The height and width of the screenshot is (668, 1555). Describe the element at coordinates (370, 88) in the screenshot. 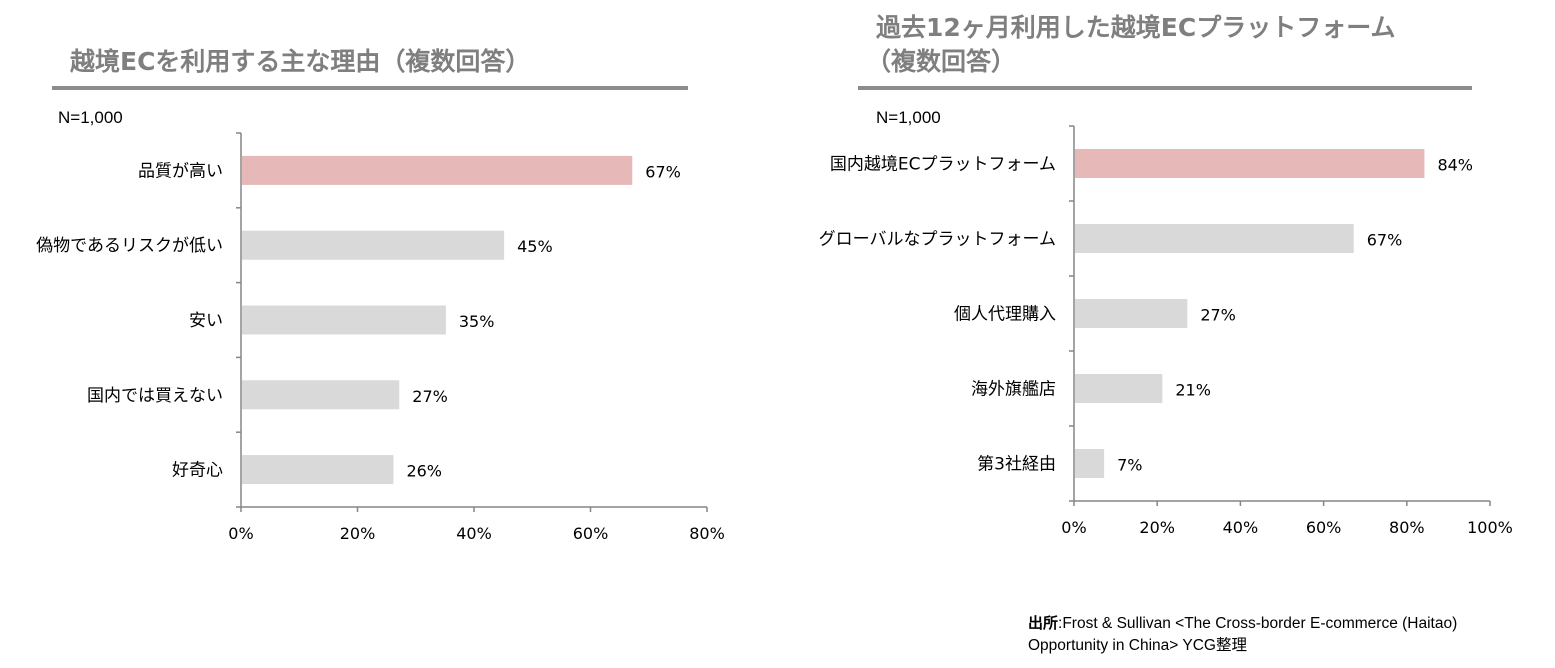

I see `left-title-rule` at that location.